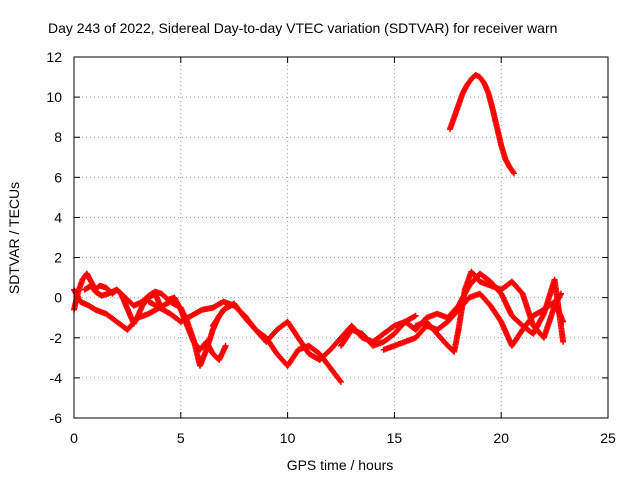 The image size is (640, 480). I want to click on y-tick-label: 4, so click(58, 217).